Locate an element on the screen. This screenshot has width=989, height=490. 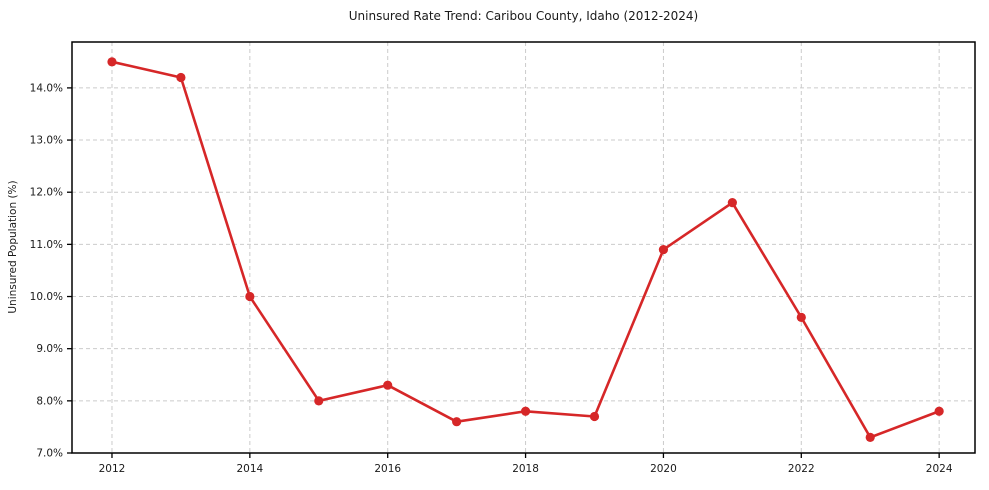
y-tick-label: 12.0% is located at coordinates (46, 193).